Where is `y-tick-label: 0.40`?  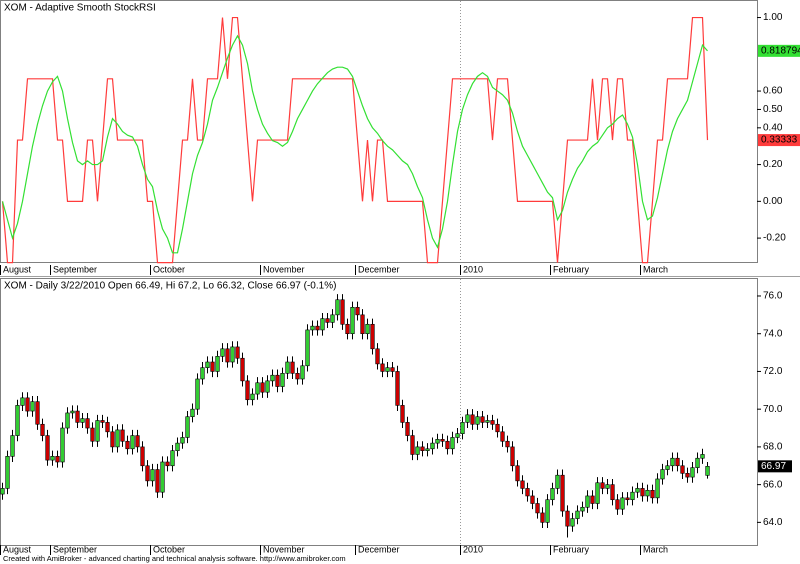 y-tick-label: 0.40 is located at coordinates (773, 127).